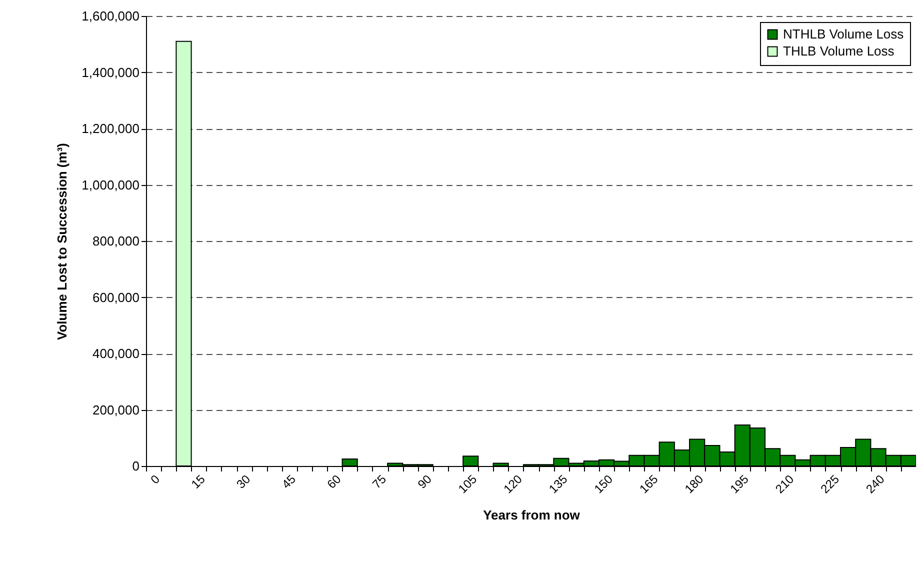 Image resolution: width=923 pixels, height=565 pixels. I want to click on legend-label: THLB Volume Loss, so click(839, 51).